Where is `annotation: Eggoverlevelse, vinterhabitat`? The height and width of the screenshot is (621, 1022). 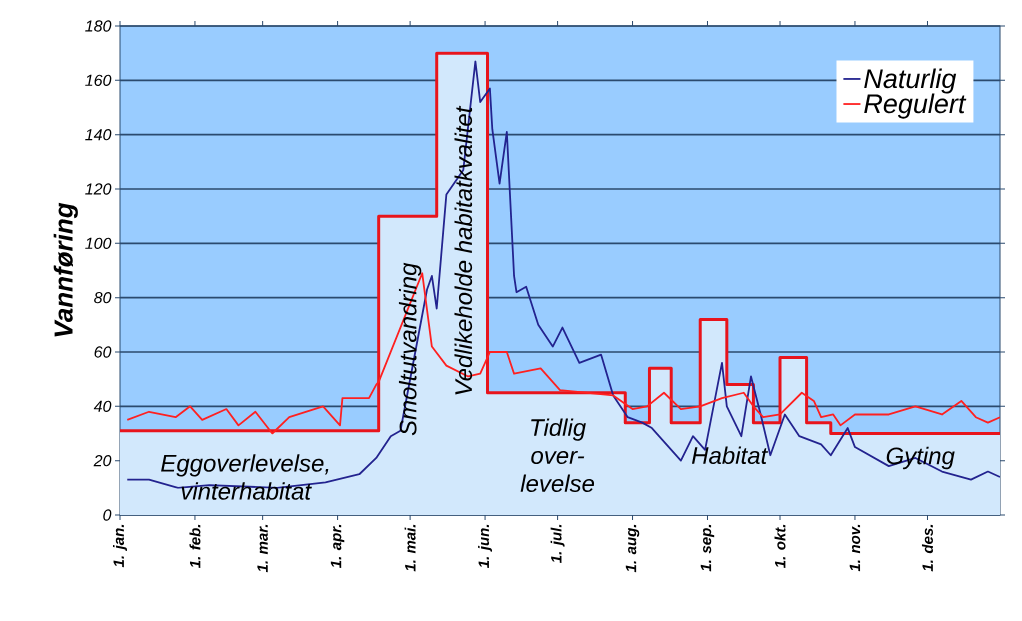 annotation: Eggoverlevelse, vinterhabitat is located at coordinates (245, 477).